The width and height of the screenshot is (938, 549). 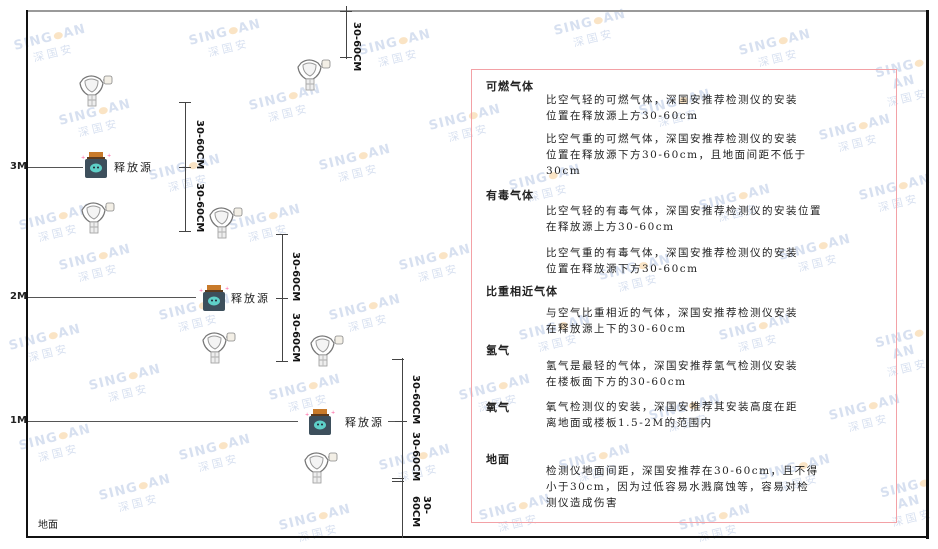 What do you see at coordinates (48, 525) in the screenshot?
I see `ground-label: 地面` at bounding box center [48, 525].